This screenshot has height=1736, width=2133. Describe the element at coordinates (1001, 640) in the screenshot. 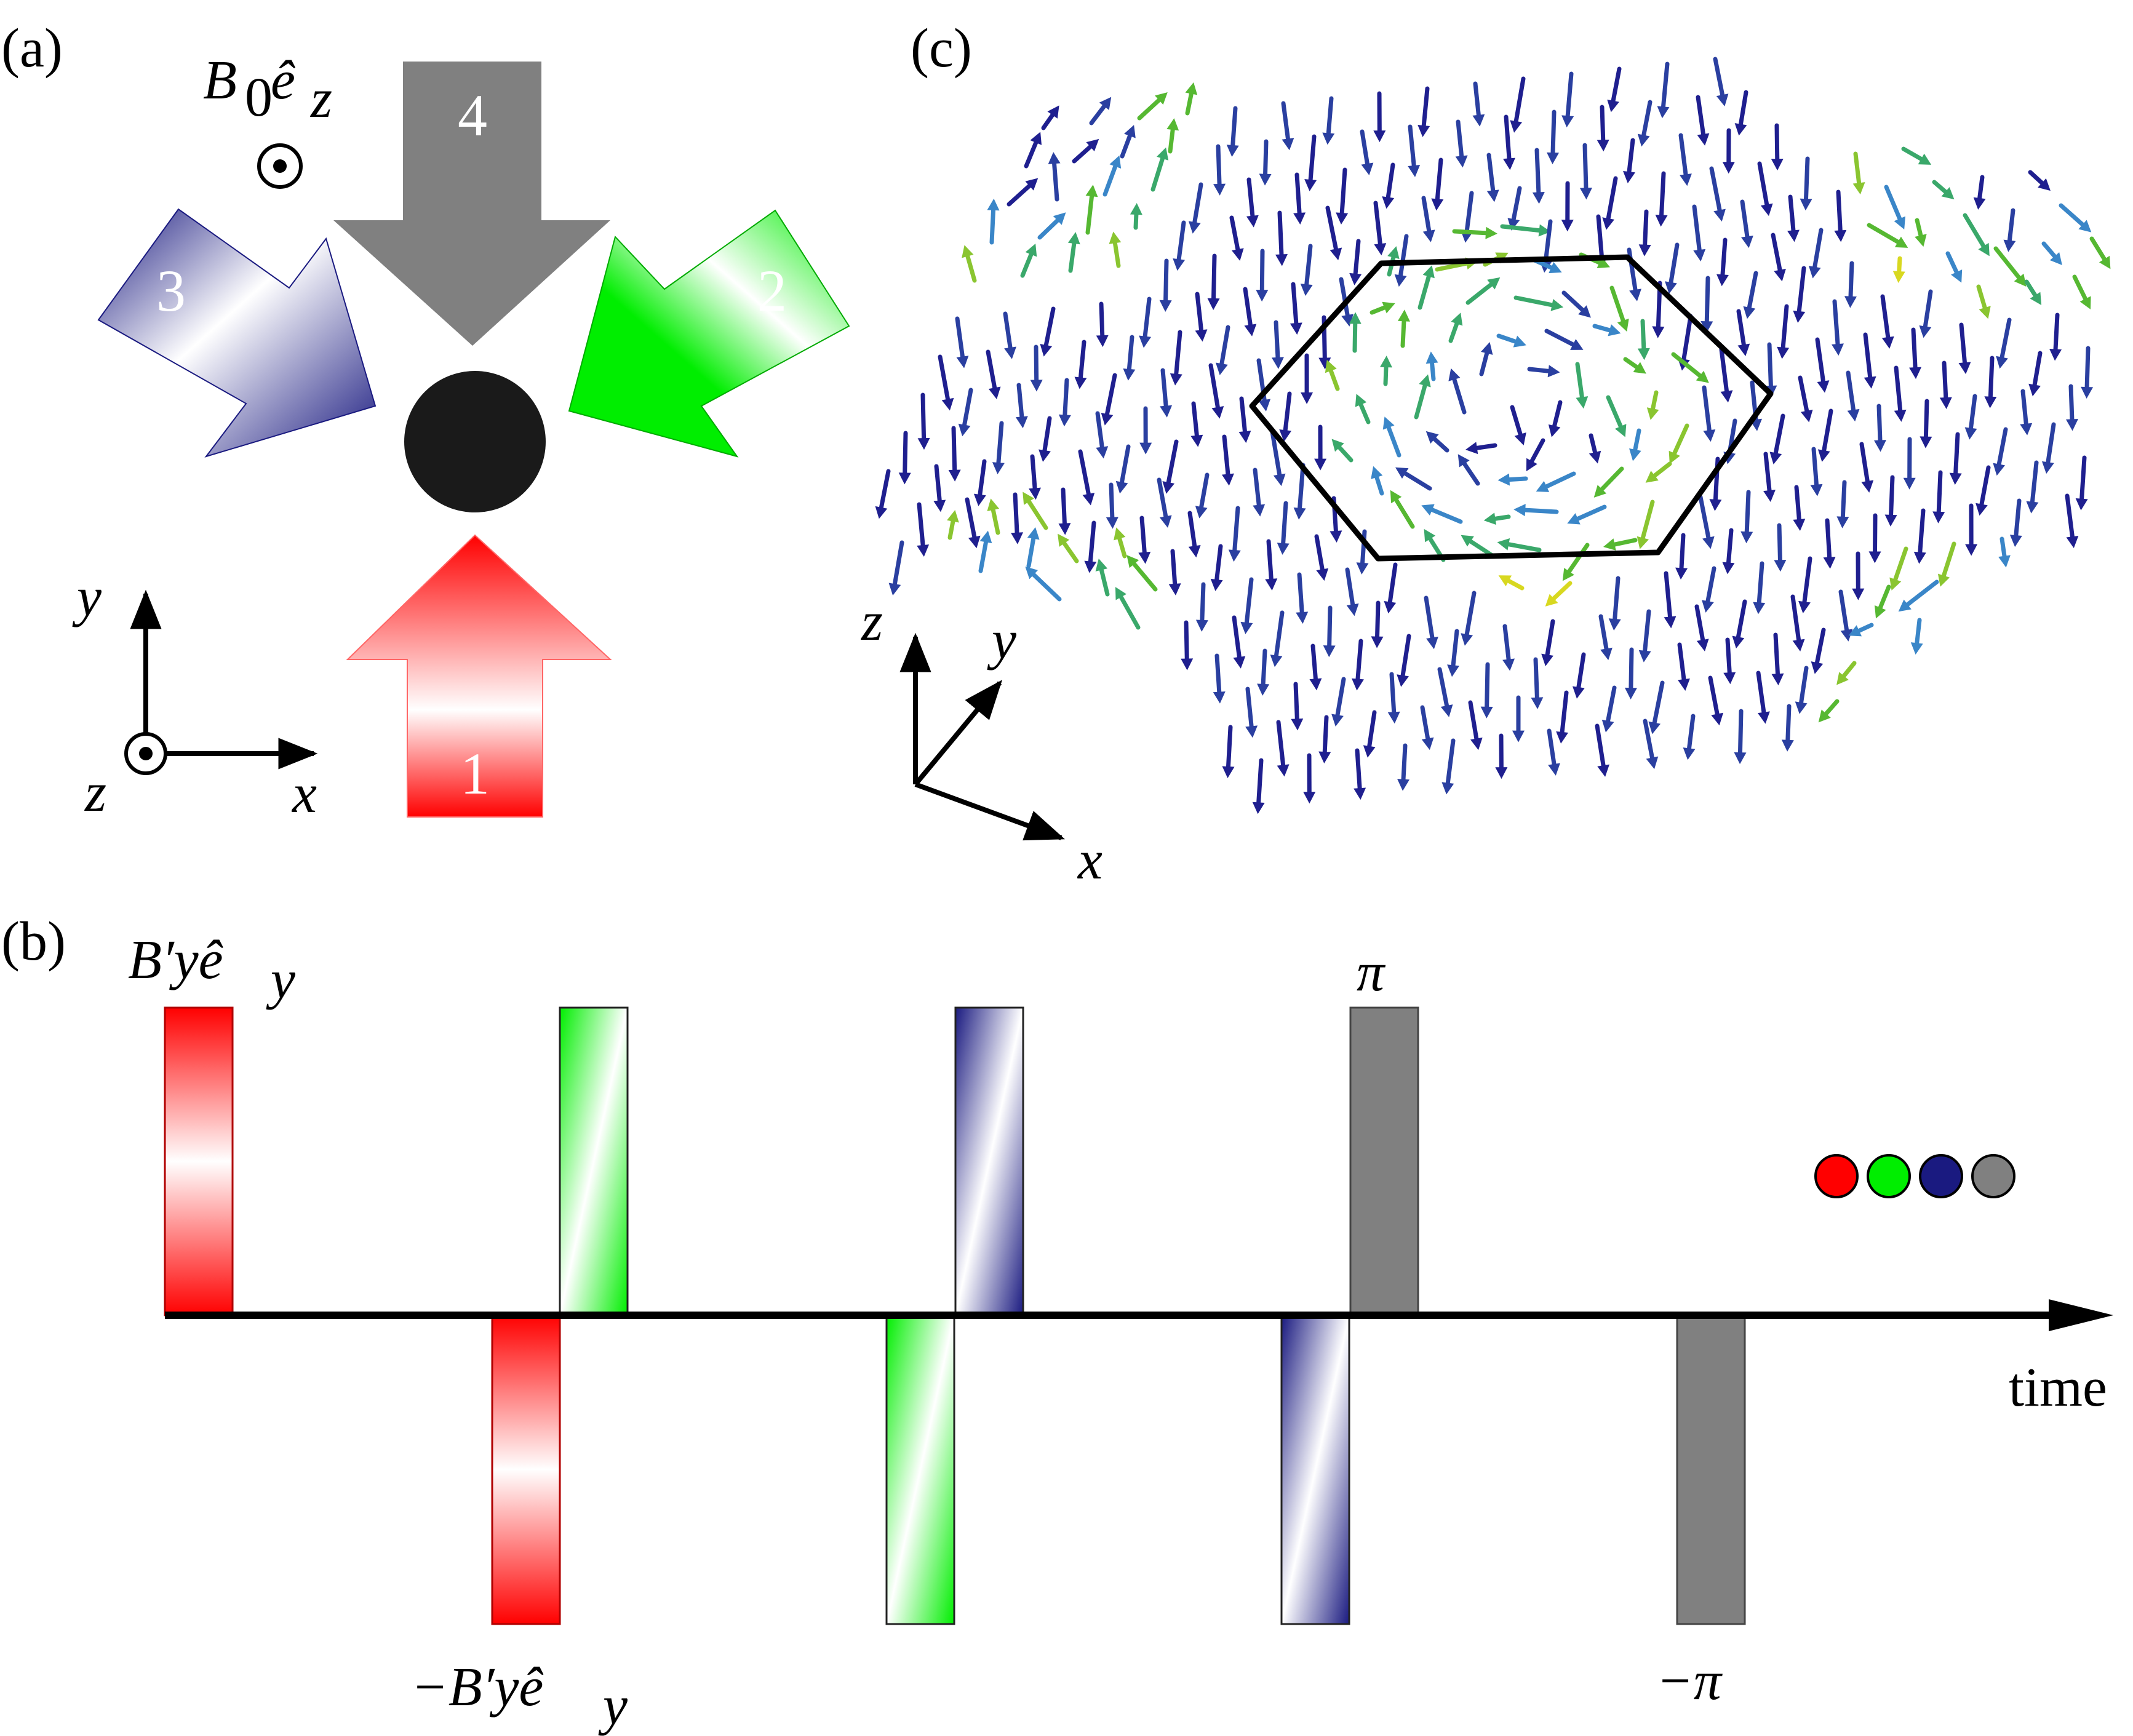

I see `axis-c-y: y` at that location.